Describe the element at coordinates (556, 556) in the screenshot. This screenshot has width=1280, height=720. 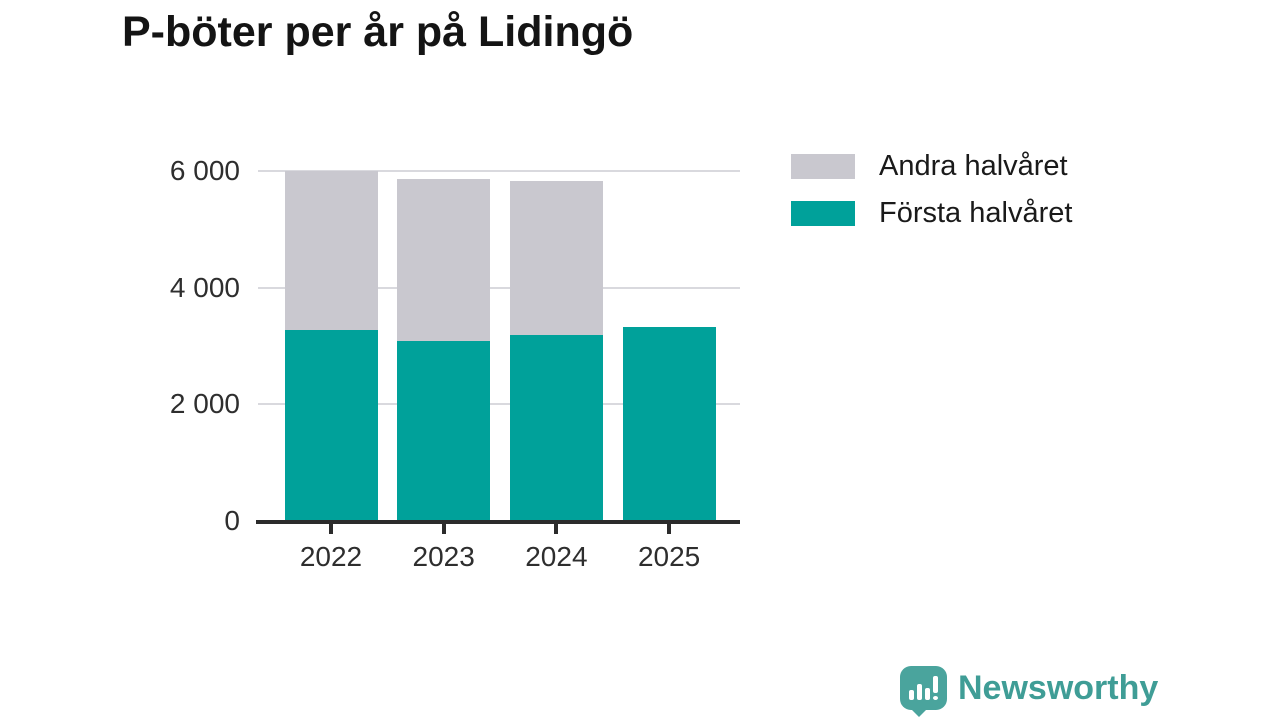
I see `x-axis-tick-label: 2024` at that location.